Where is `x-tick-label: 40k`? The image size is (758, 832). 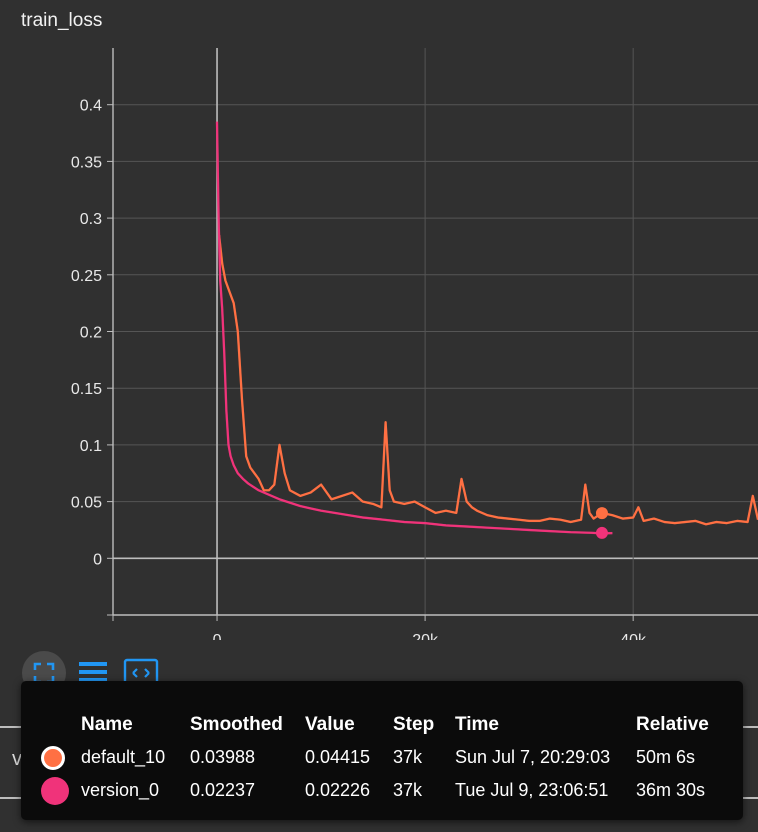
x-tick-label: 40k is located at coordinates (633, 636).